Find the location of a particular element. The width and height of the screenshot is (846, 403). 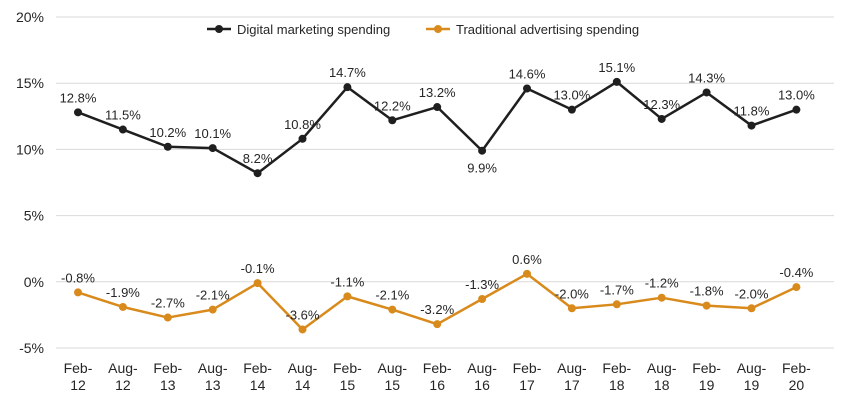

x-tick-label: Feb-17 is located at coordinates (527, 376).